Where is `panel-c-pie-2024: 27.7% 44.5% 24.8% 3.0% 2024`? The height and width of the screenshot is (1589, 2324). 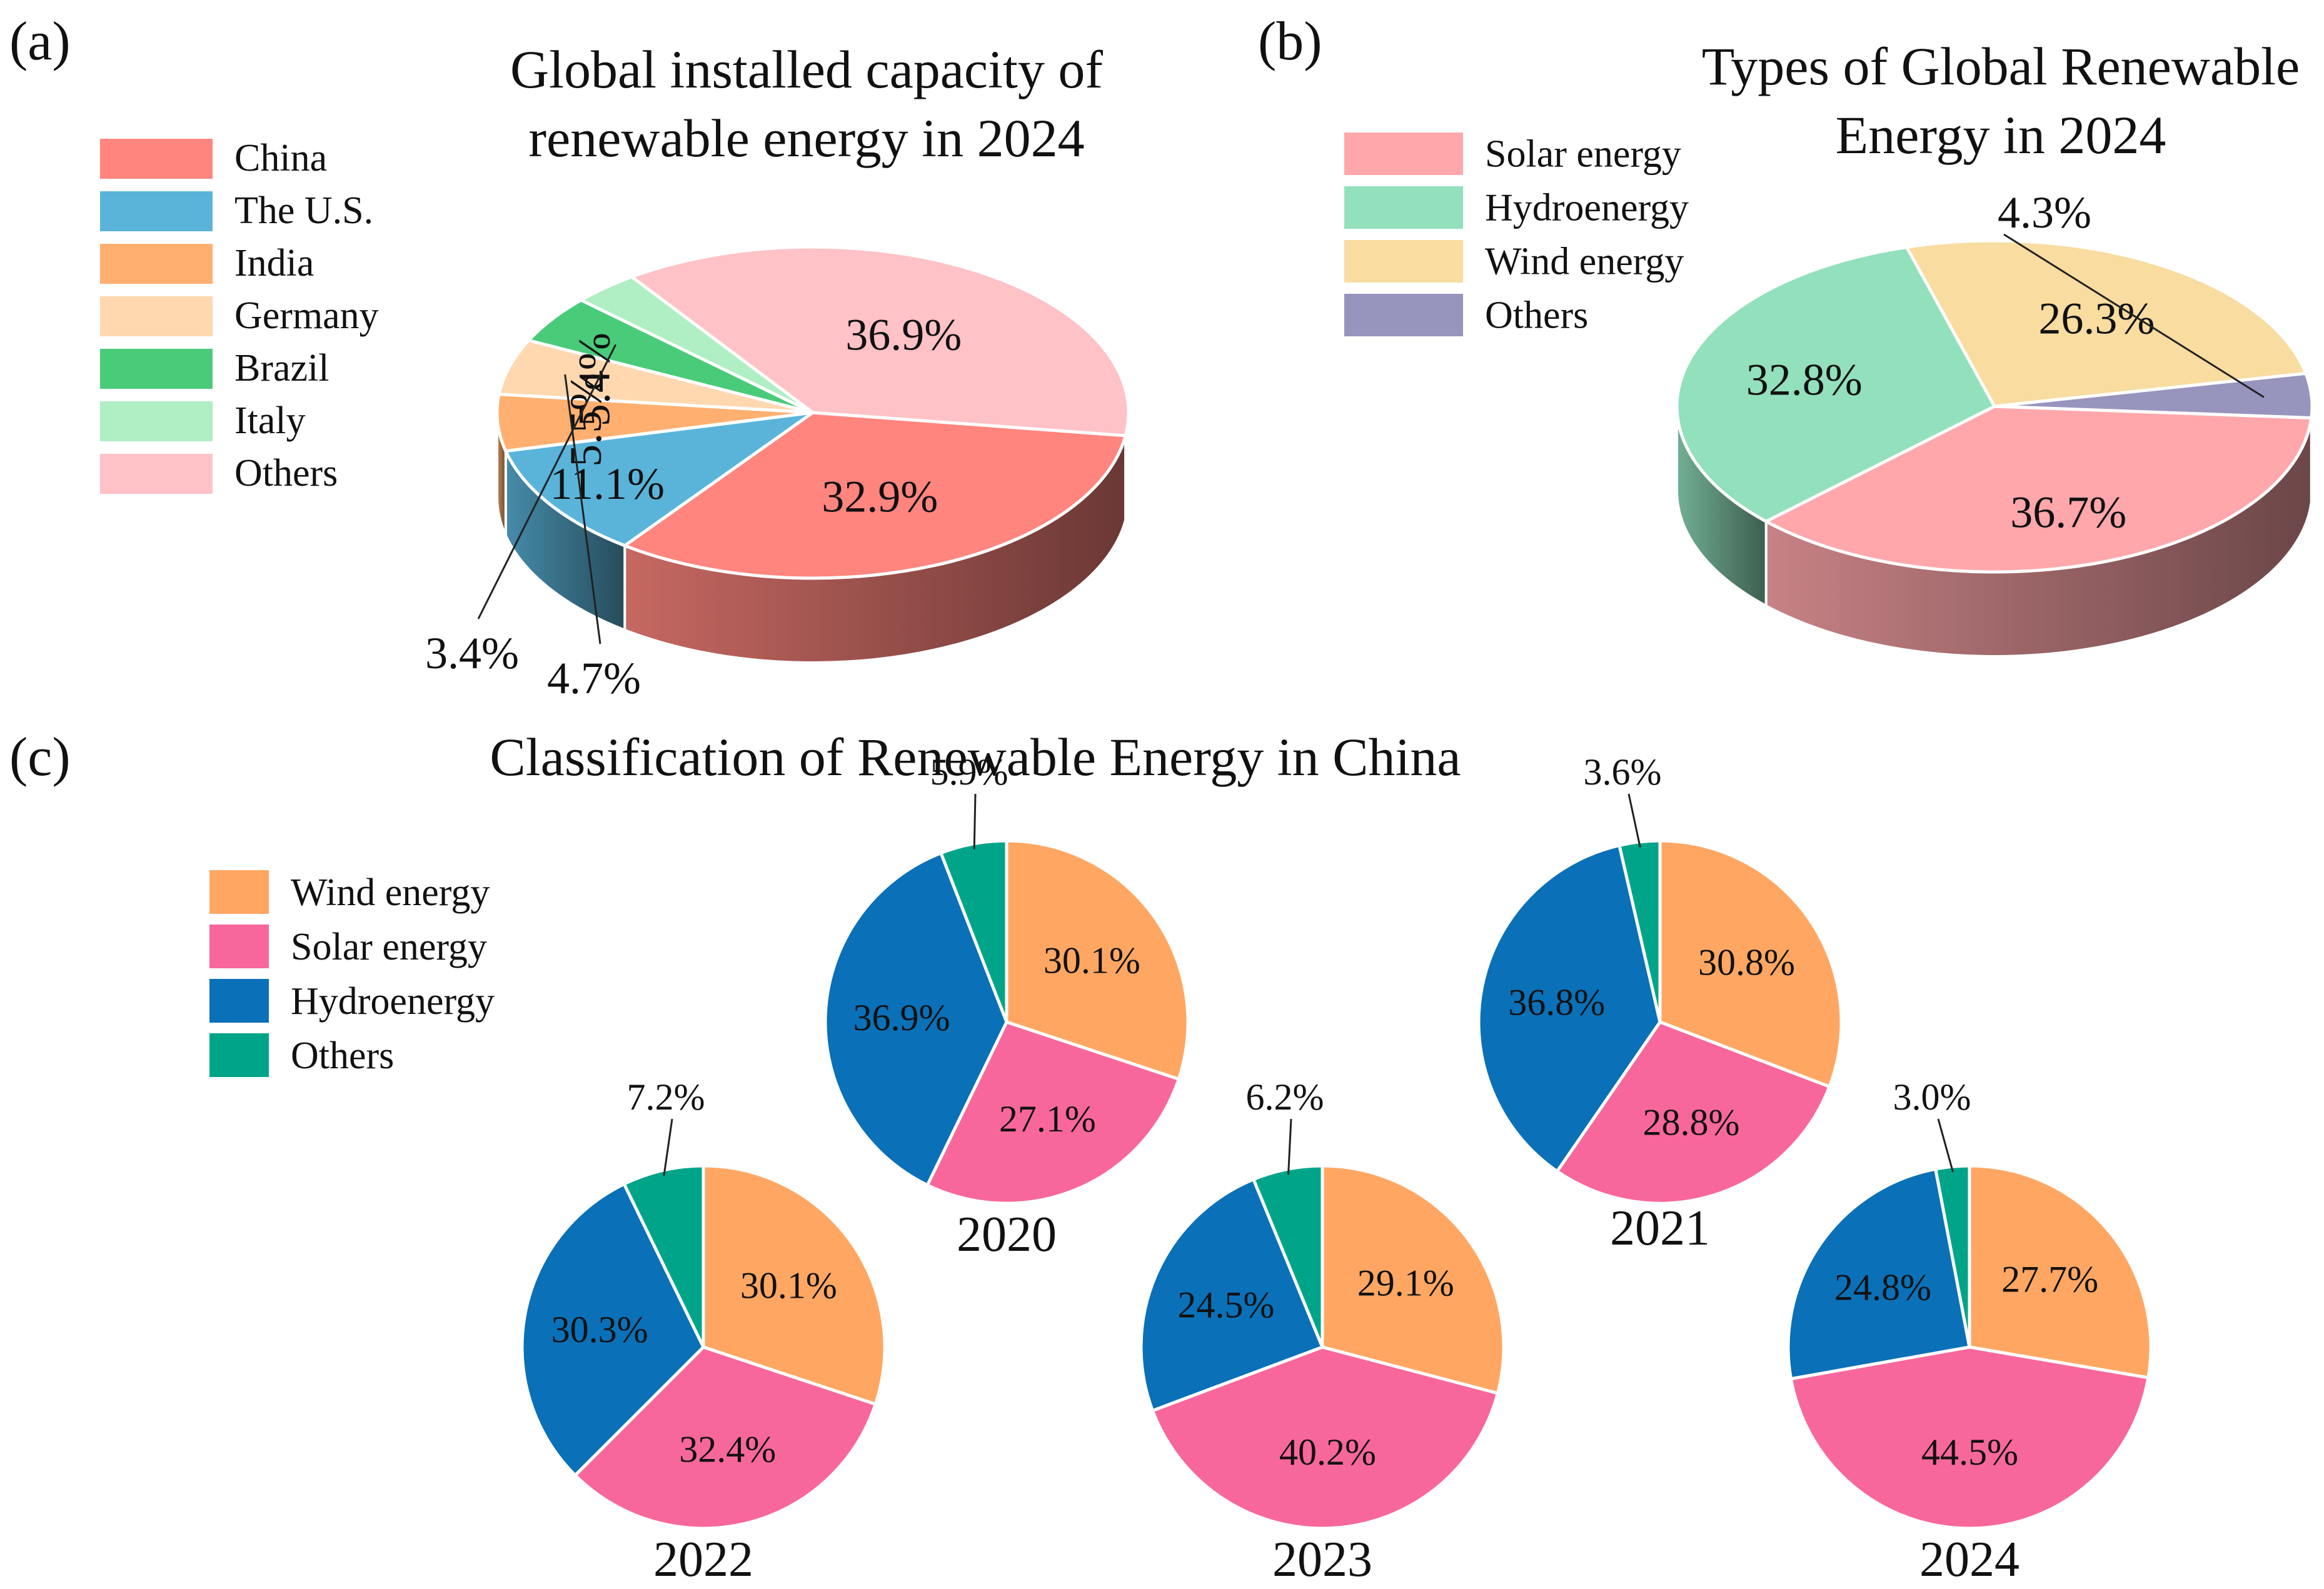 panel-c-pie-2024: 27.7% 44.5% 24.8% 3.0% 2024 is located at coordinates (1969, 1331).